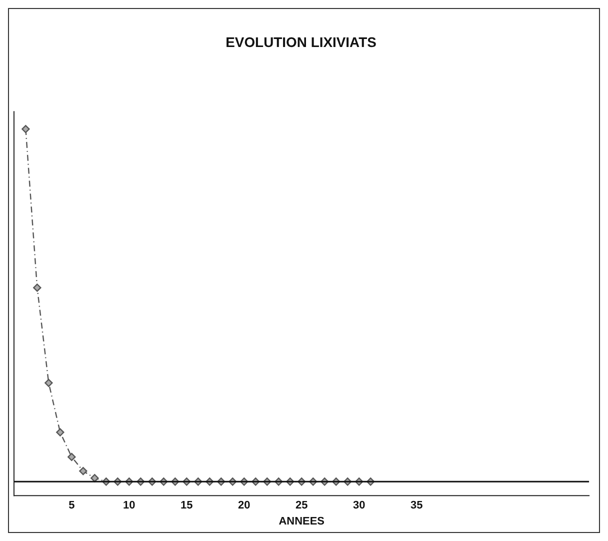 Image resolution: width=608 pixels, height=541 pixels. What do you see at coordinates (186, 505) in the screenshot?
I see `x-tick-label: 15` at bounding box center [186, 505].